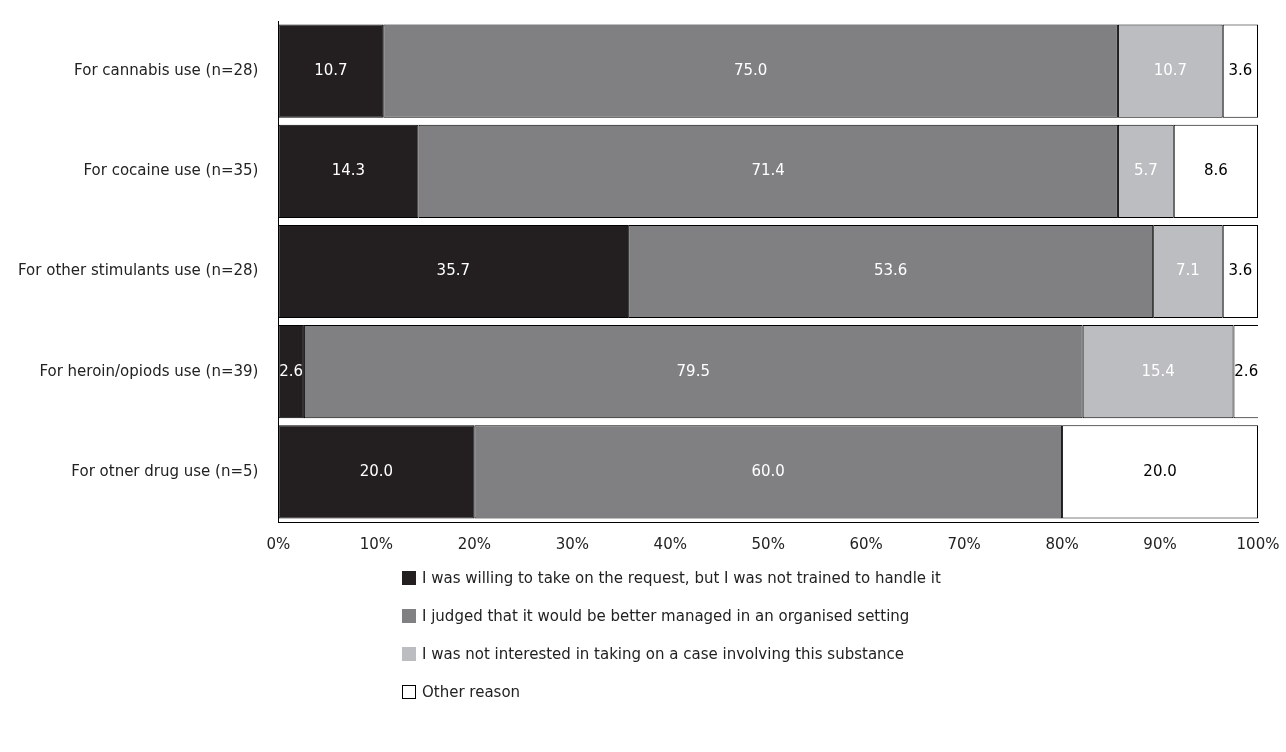 The image size is (1286, 752). Describe the element at coordinates (1145, 170) in the screenshot. I see `data-label: 5.7` at that location.